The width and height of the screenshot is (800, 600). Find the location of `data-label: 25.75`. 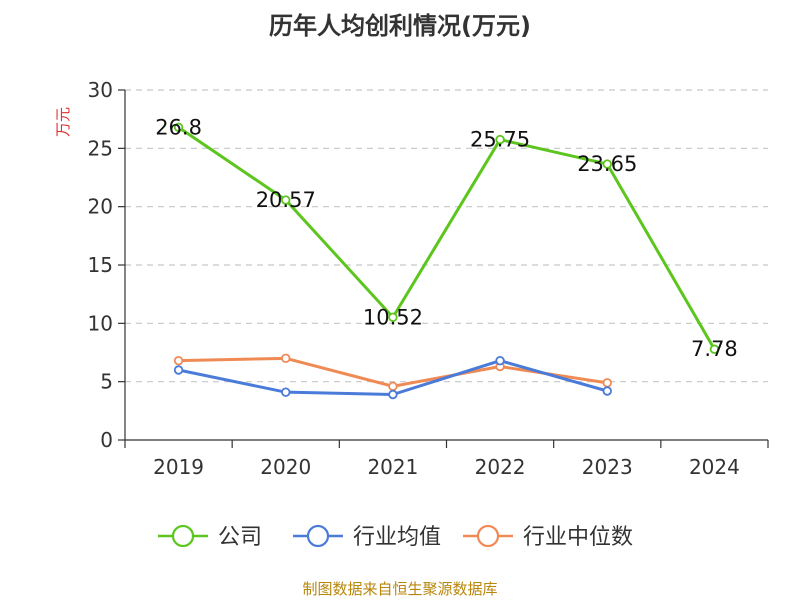

data-label: 25.75 is located at coordinates (500, 140).